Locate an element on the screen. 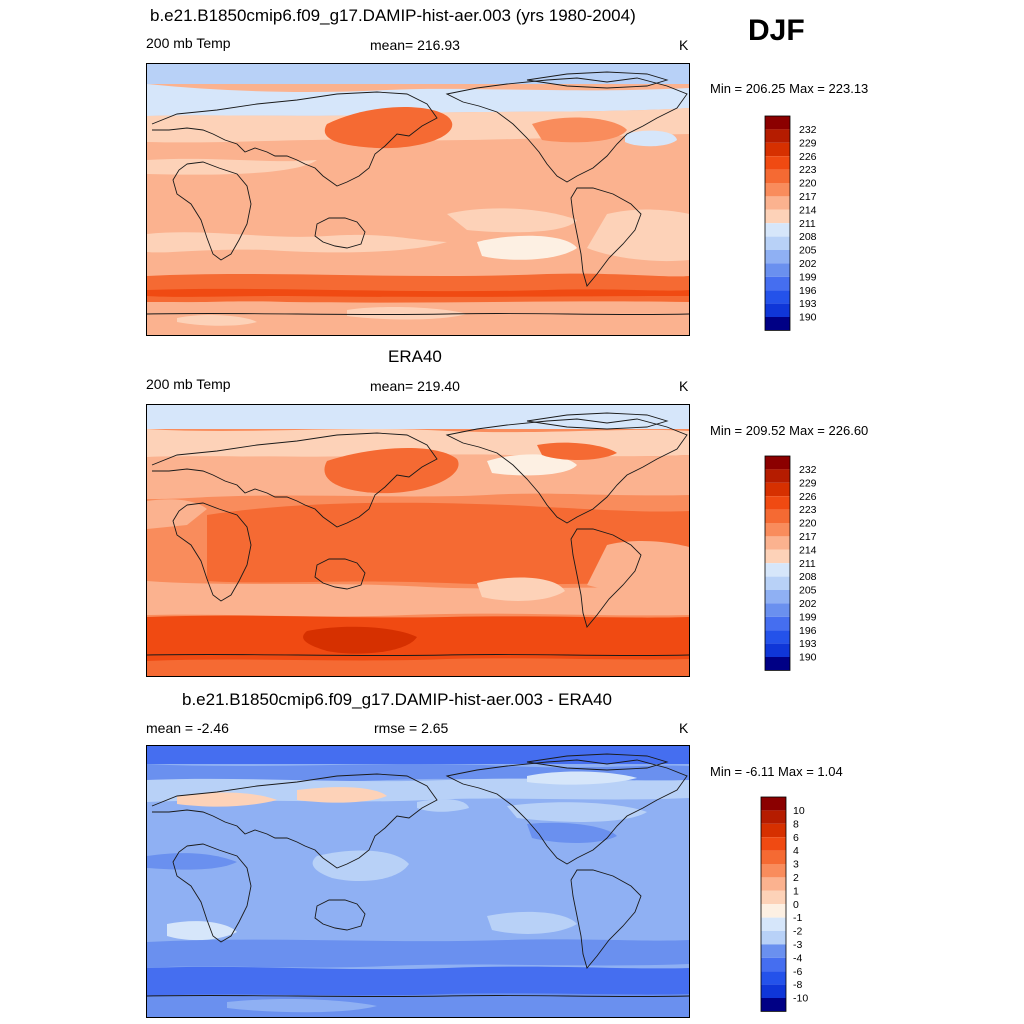 This screenshot has width=1024, height=1024. panel1-left-label: 200 mb Temp is located at coordinates (188, 43).